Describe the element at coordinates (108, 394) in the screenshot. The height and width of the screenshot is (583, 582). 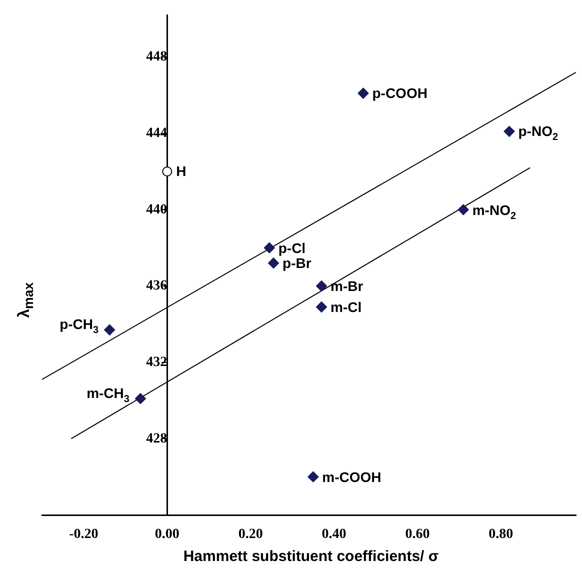
I see `annotation: m-CH$_{3}$` at that location.